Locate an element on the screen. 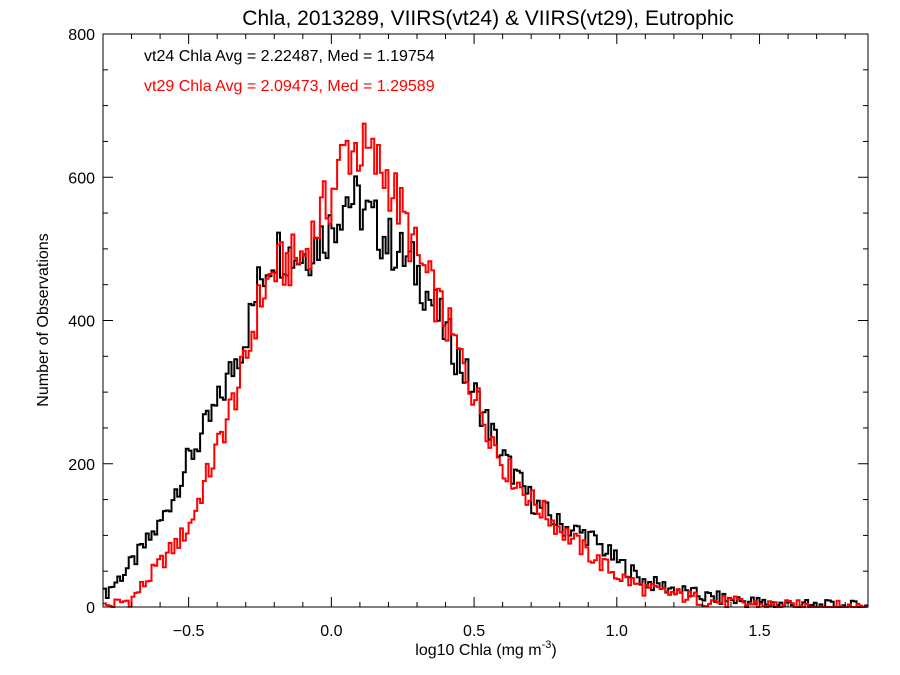  y-tick-label: 600 is located at coordinates (81, 178).